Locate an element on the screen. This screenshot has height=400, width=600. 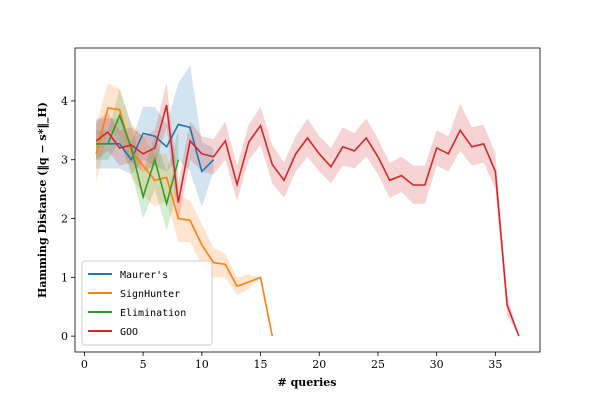
series-line is located at coordinates (138, 160).